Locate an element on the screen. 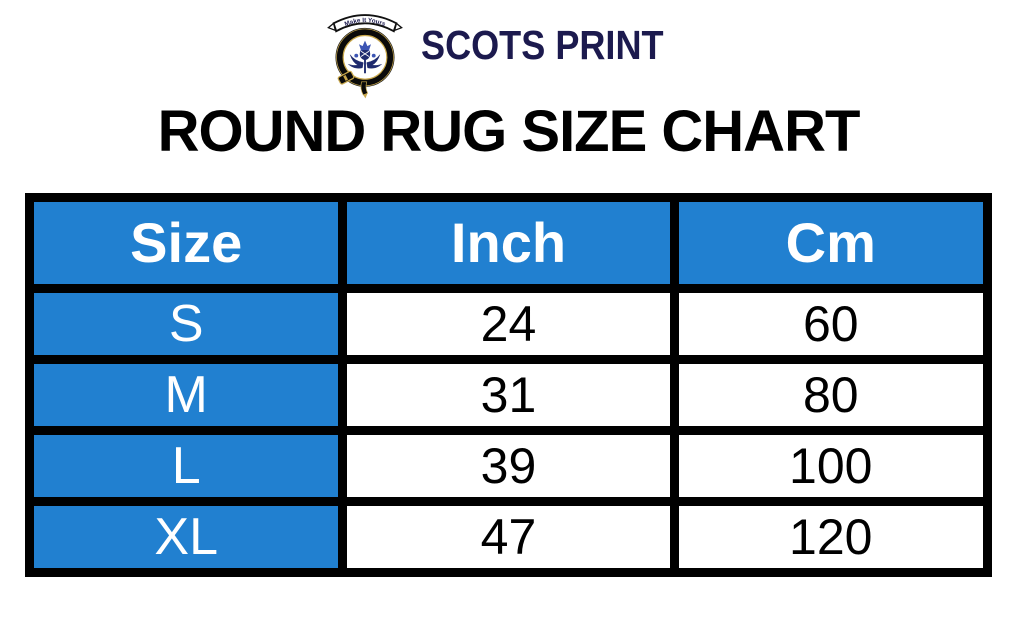 Image resolution: width=1017 pixels, height=640 pixels. cm-cell: 120 is located at coordinates (830, 536).